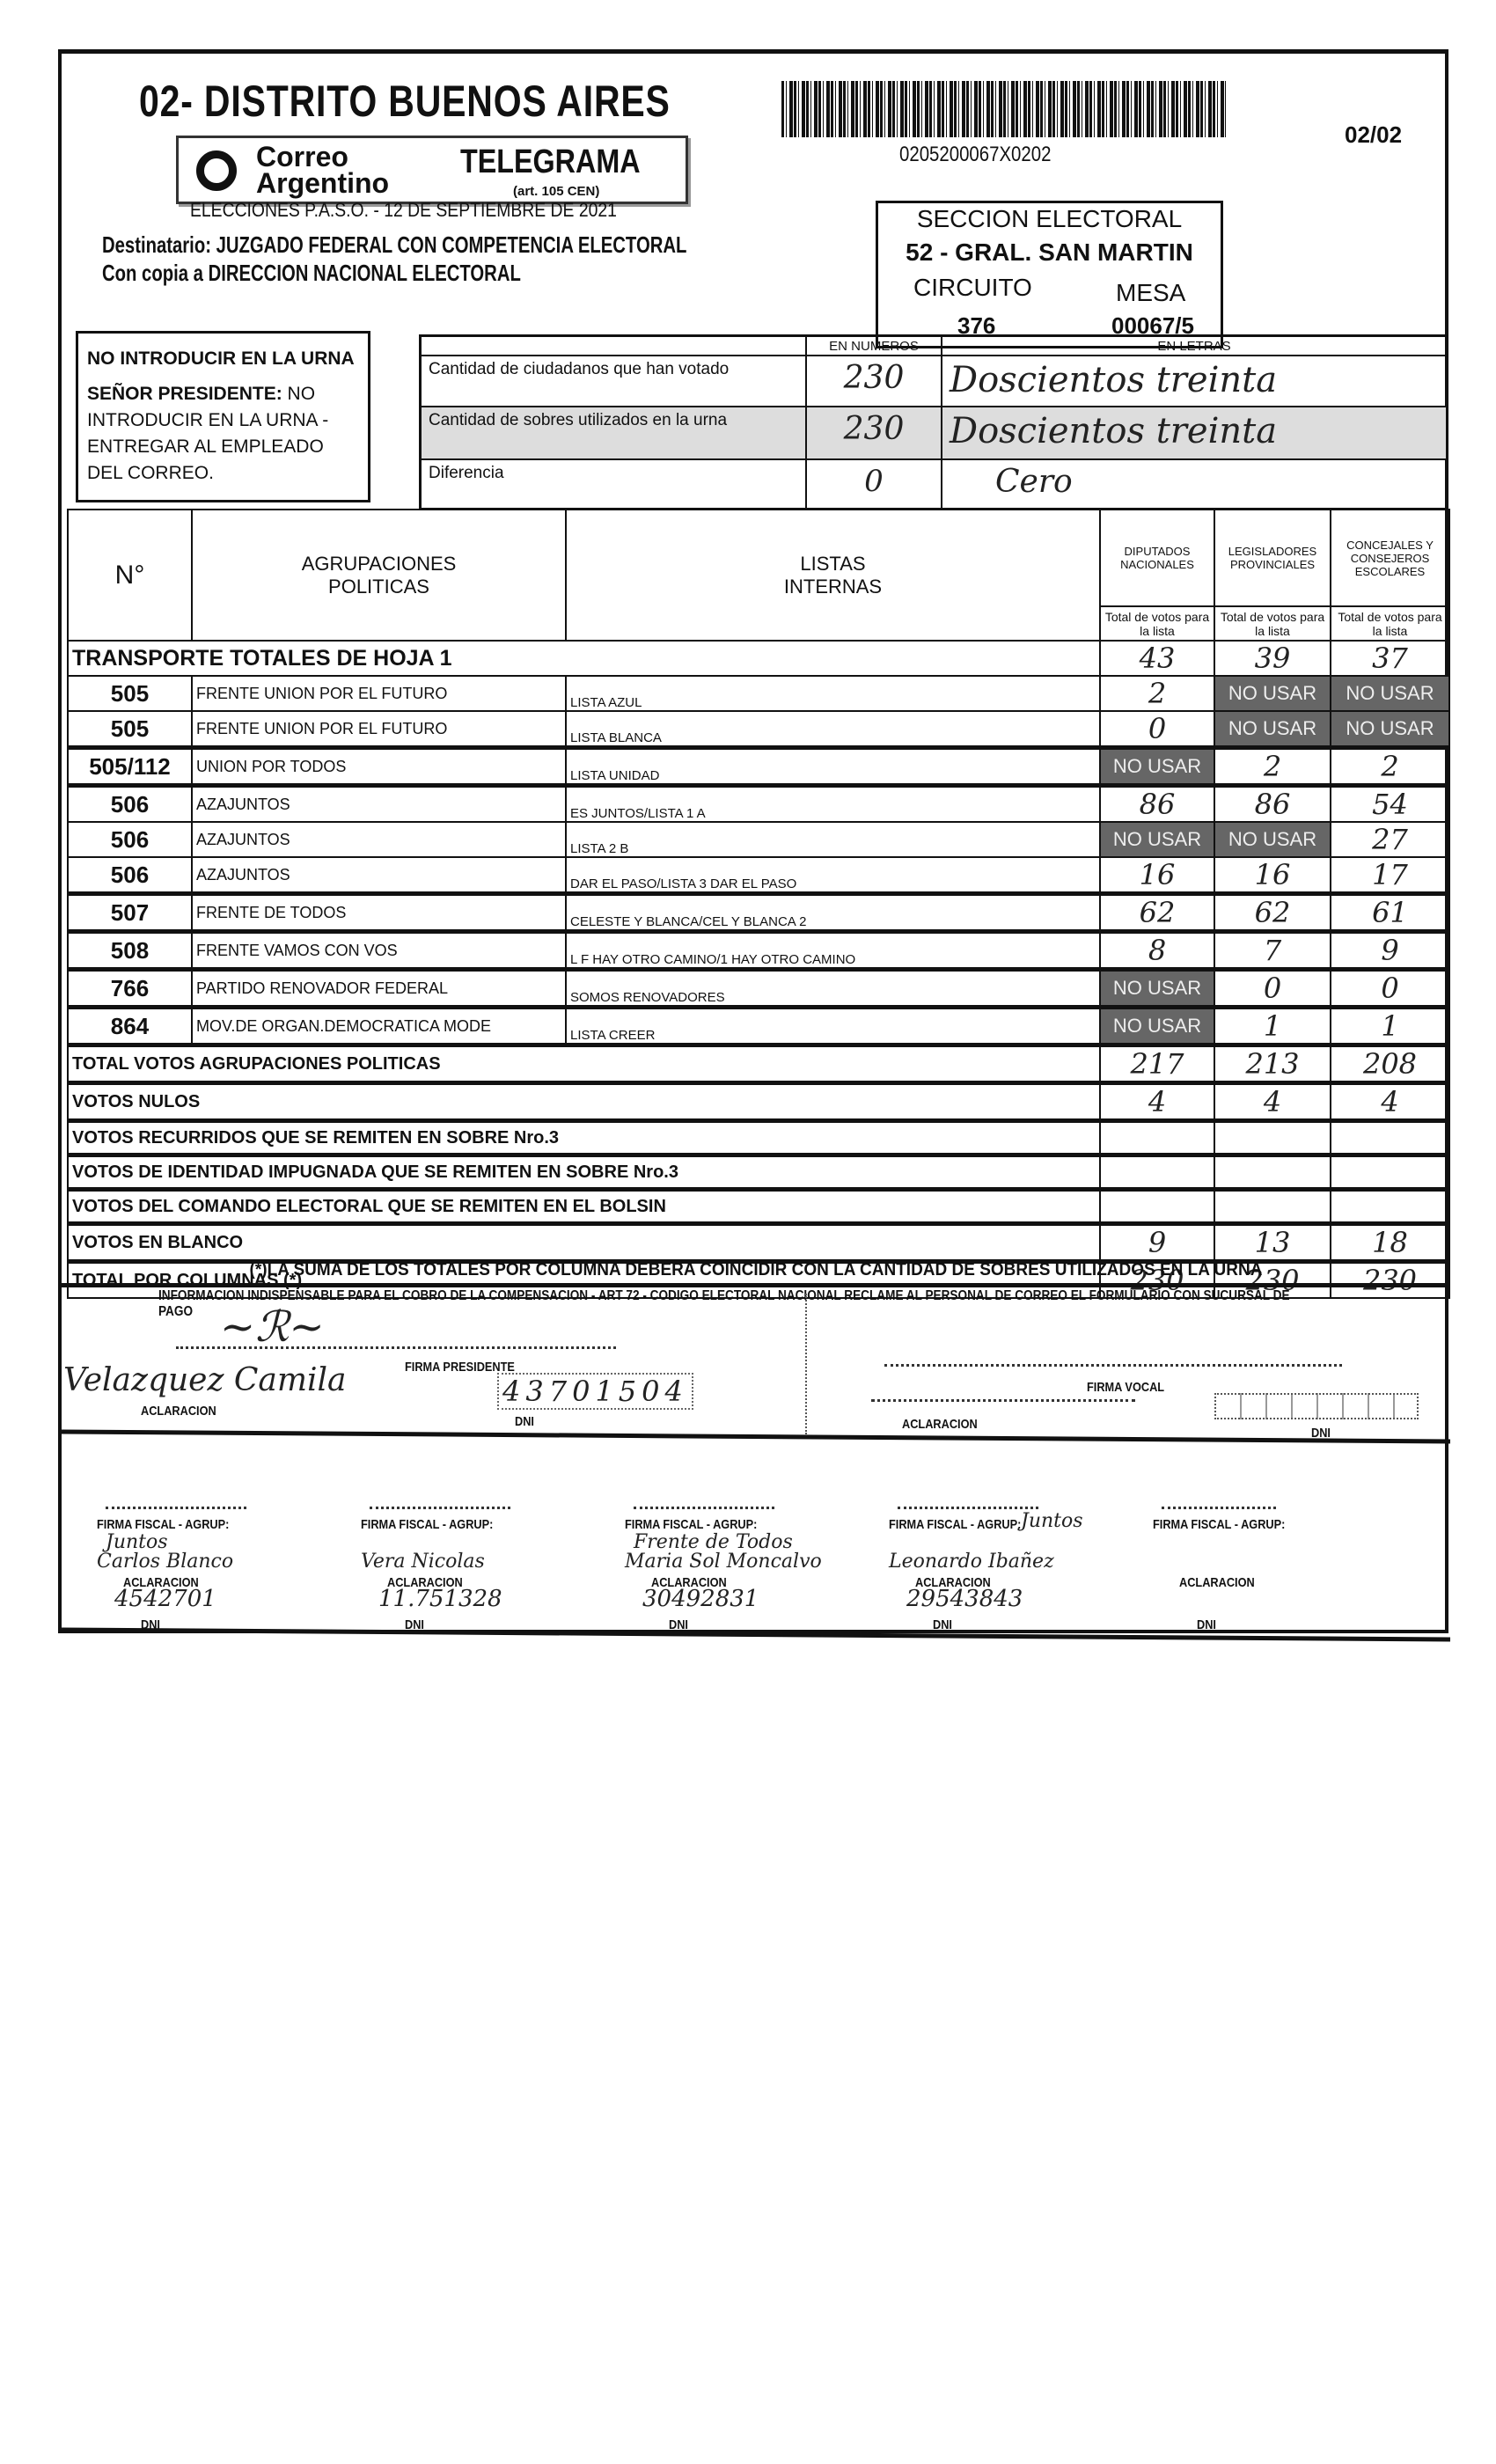  Describe the element at coordinates (440, 1599) in the screenshot. I see `fiscal-dni: 11.751328` at that location.